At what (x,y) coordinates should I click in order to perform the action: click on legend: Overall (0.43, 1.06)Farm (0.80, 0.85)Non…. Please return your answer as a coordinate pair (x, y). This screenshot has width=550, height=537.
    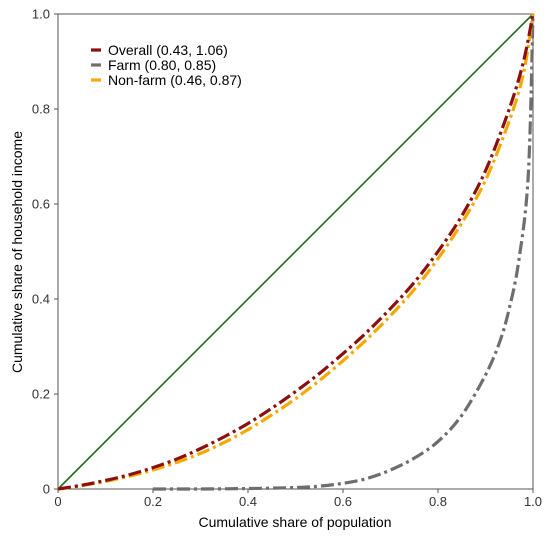
    Looking at the image, I should click on (166, 65).